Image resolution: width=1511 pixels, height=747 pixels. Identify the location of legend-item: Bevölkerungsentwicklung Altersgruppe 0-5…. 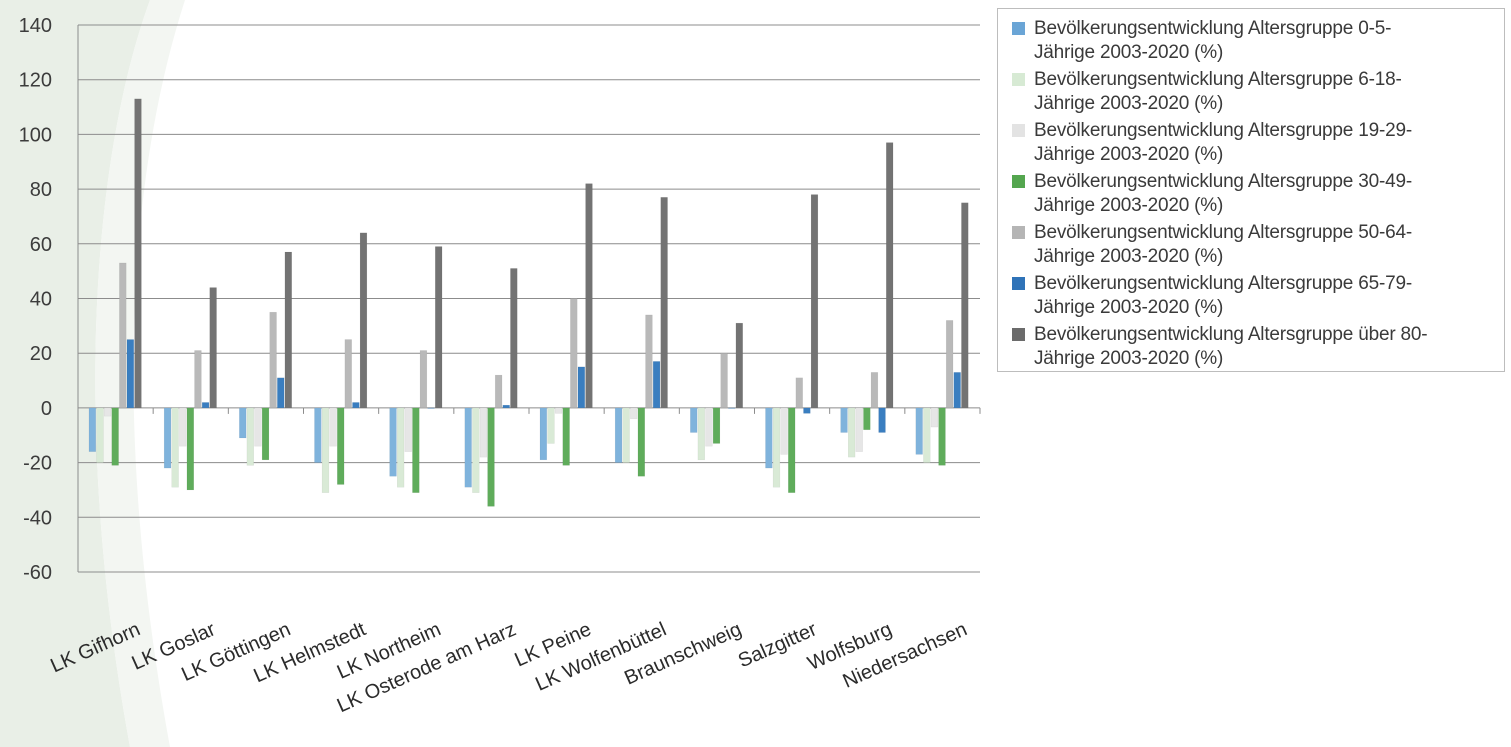
(1255, 41).